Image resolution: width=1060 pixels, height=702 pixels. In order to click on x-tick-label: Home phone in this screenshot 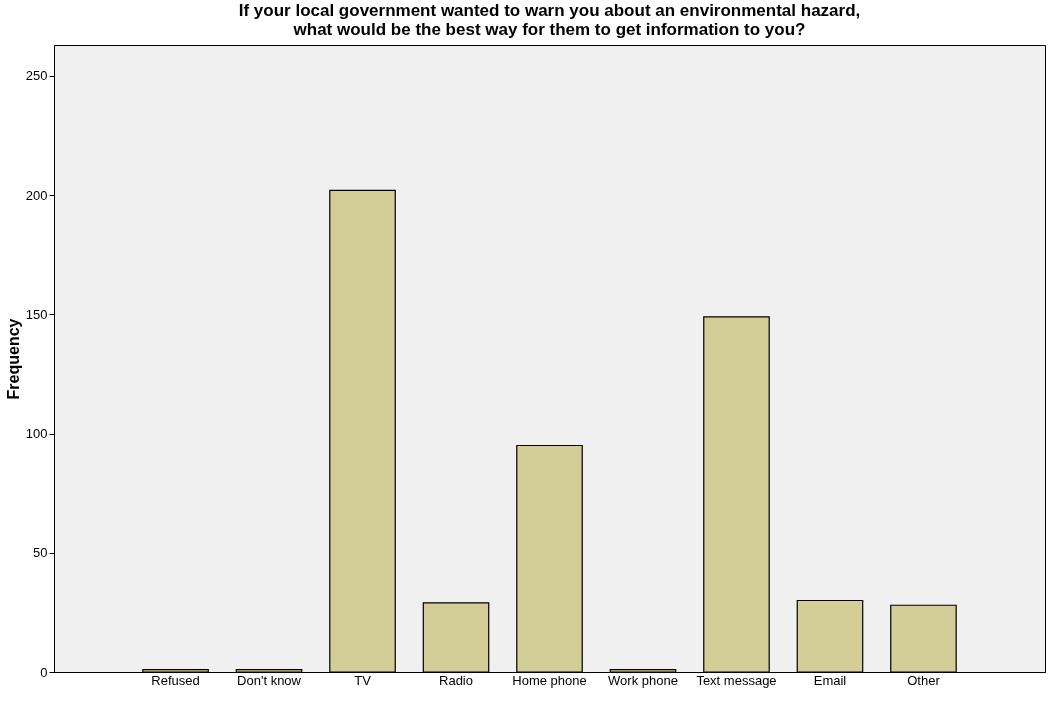, I will do `click(549, 680)`.